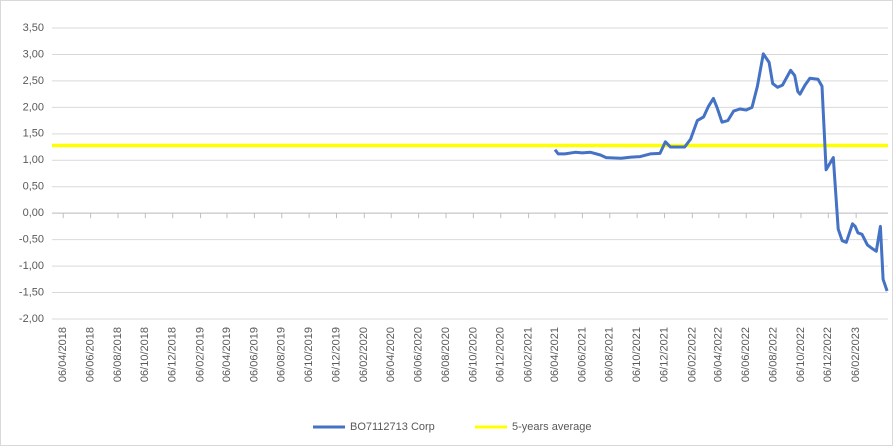 This screenshot has width=893, height=446. Describe the element at coordinates (309, 354) in the screenshot. I see `x-tick-label: 06/10/2019` at that location.